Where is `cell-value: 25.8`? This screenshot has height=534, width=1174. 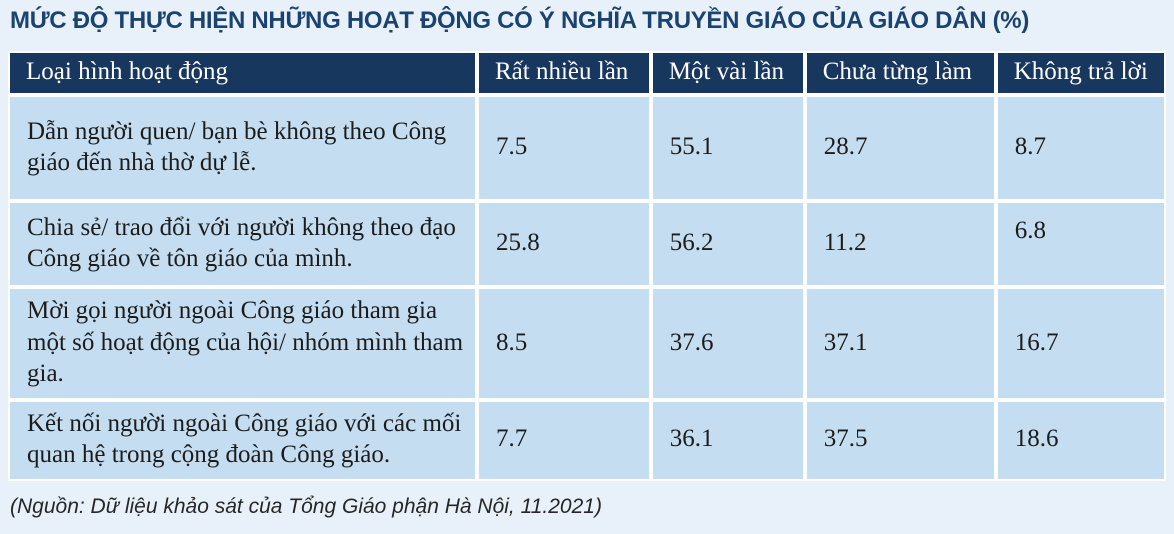
cell-value: 25.8 is located at coordinates (564, 244).